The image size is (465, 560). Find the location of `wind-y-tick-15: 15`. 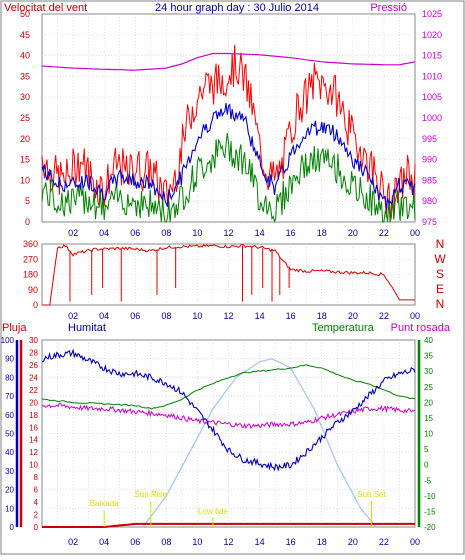

wind-y-tick-15: 15 is located at coordinates (25, 160).